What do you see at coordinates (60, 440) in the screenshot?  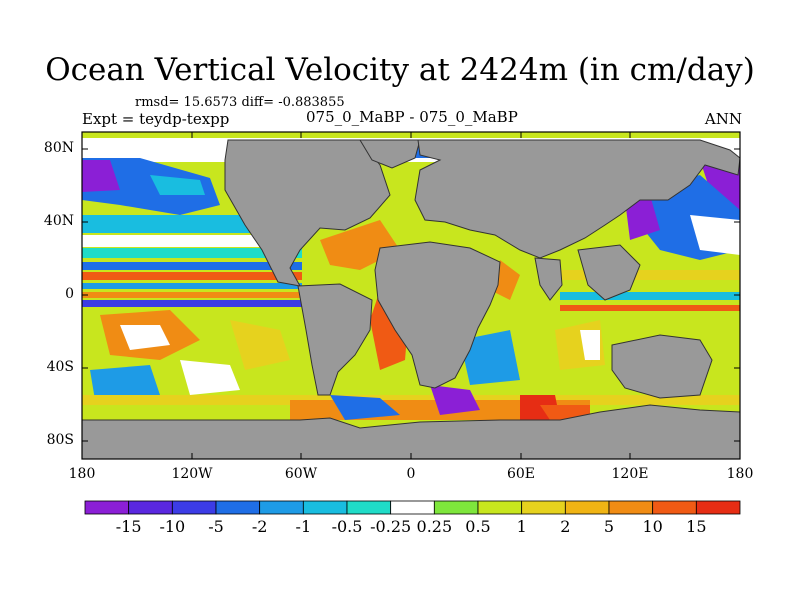 I see `lat-label-80s: 80S` at bounding box center [60, 440].